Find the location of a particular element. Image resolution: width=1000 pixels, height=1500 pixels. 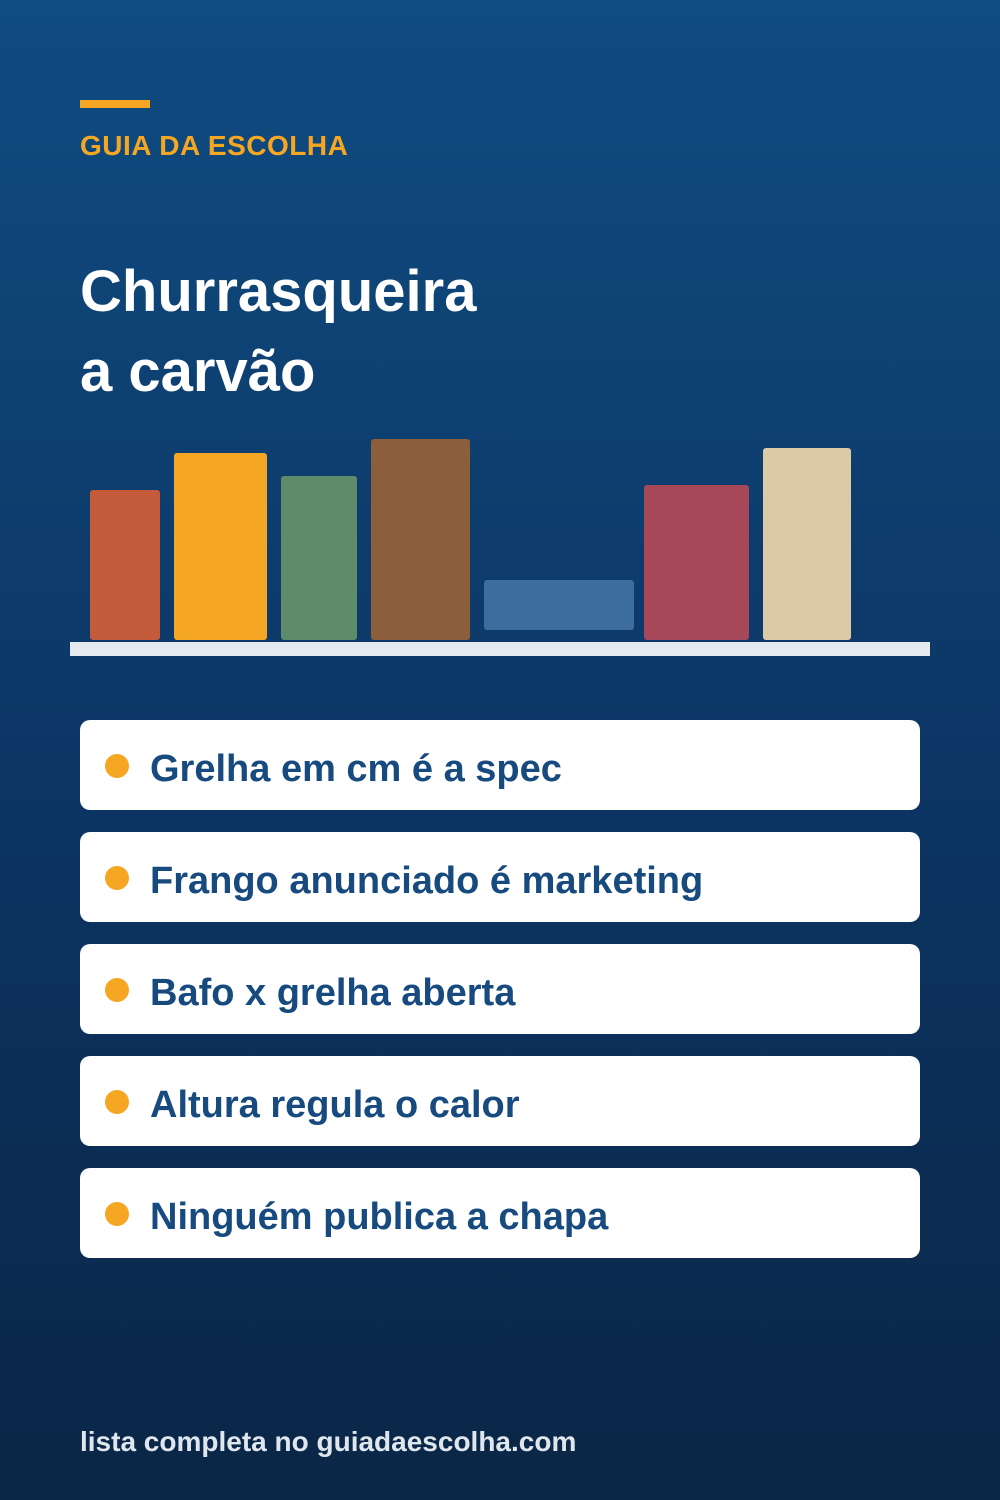

footer: lista completa no guiadaescolha.com is located at coordinates (328, 1441).